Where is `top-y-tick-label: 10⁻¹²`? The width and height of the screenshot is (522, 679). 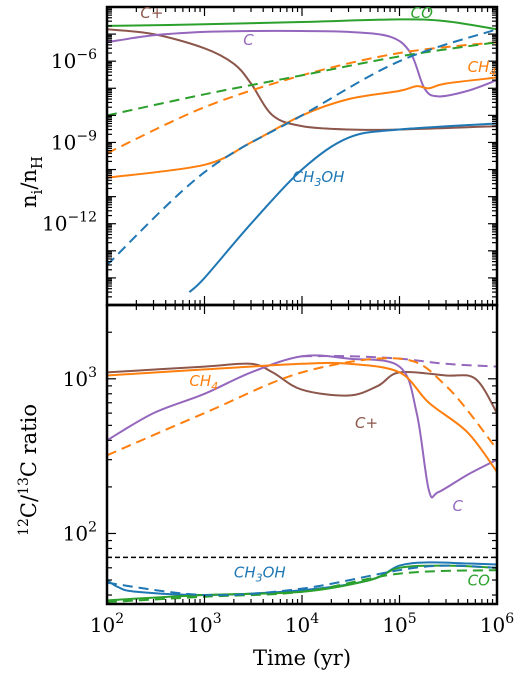
top-y-tick-label: 10⁻¹² is located at coordinates (69, 223).